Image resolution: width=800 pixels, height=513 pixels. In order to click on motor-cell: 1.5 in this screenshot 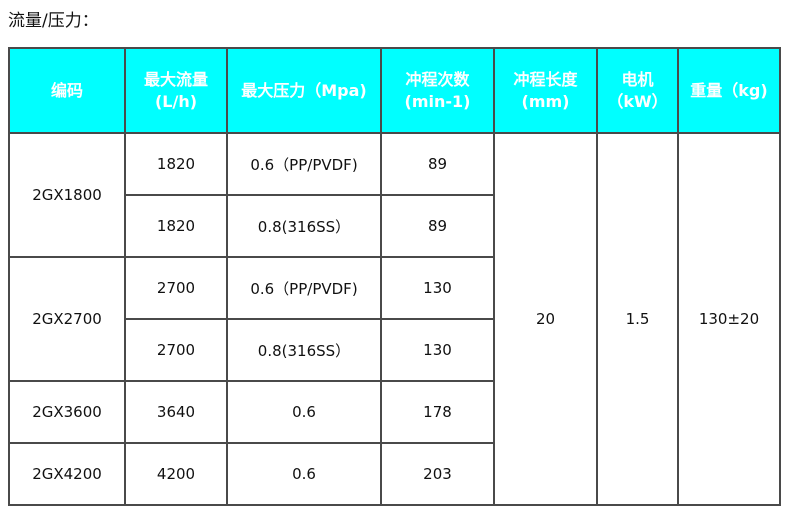, I will do `click(637, 319)`.